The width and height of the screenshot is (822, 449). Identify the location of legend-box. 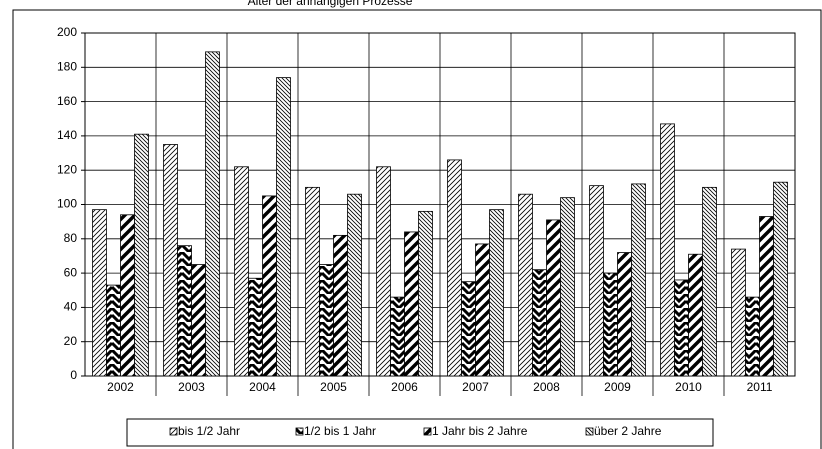
(420, 432).